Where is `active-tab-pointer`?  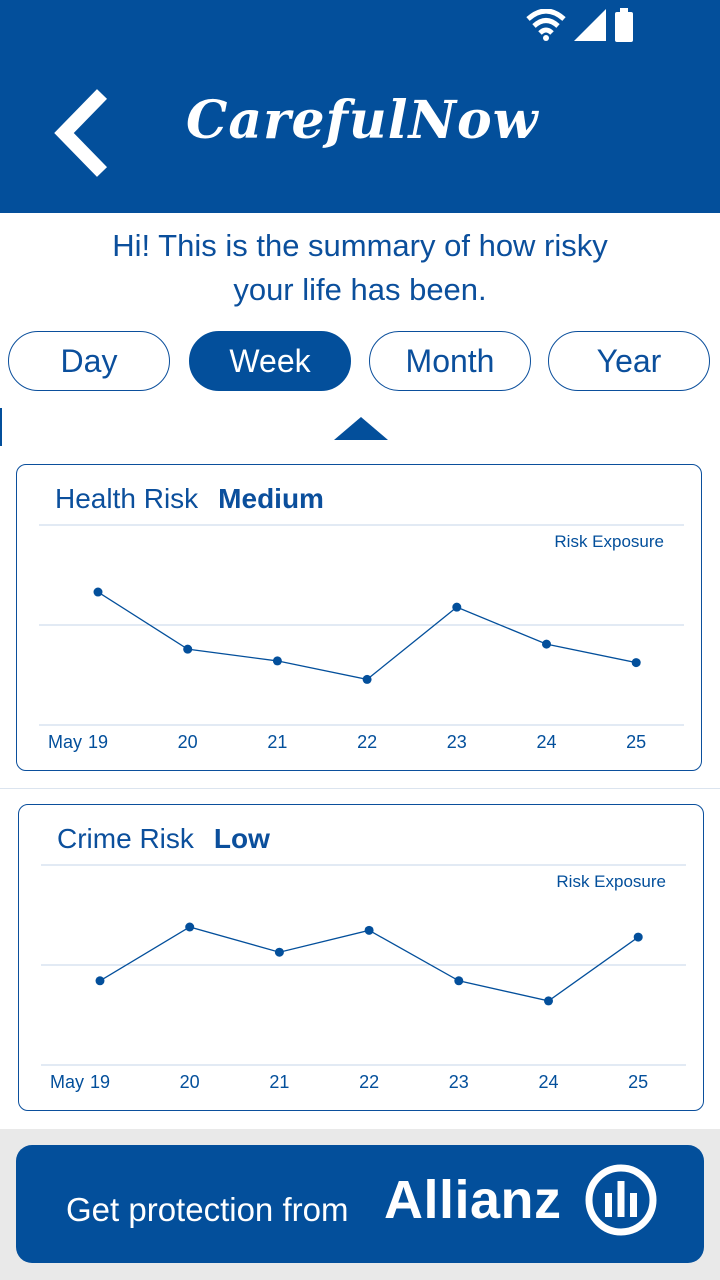 active-tab-pointer is located at coordinates (361, 428).